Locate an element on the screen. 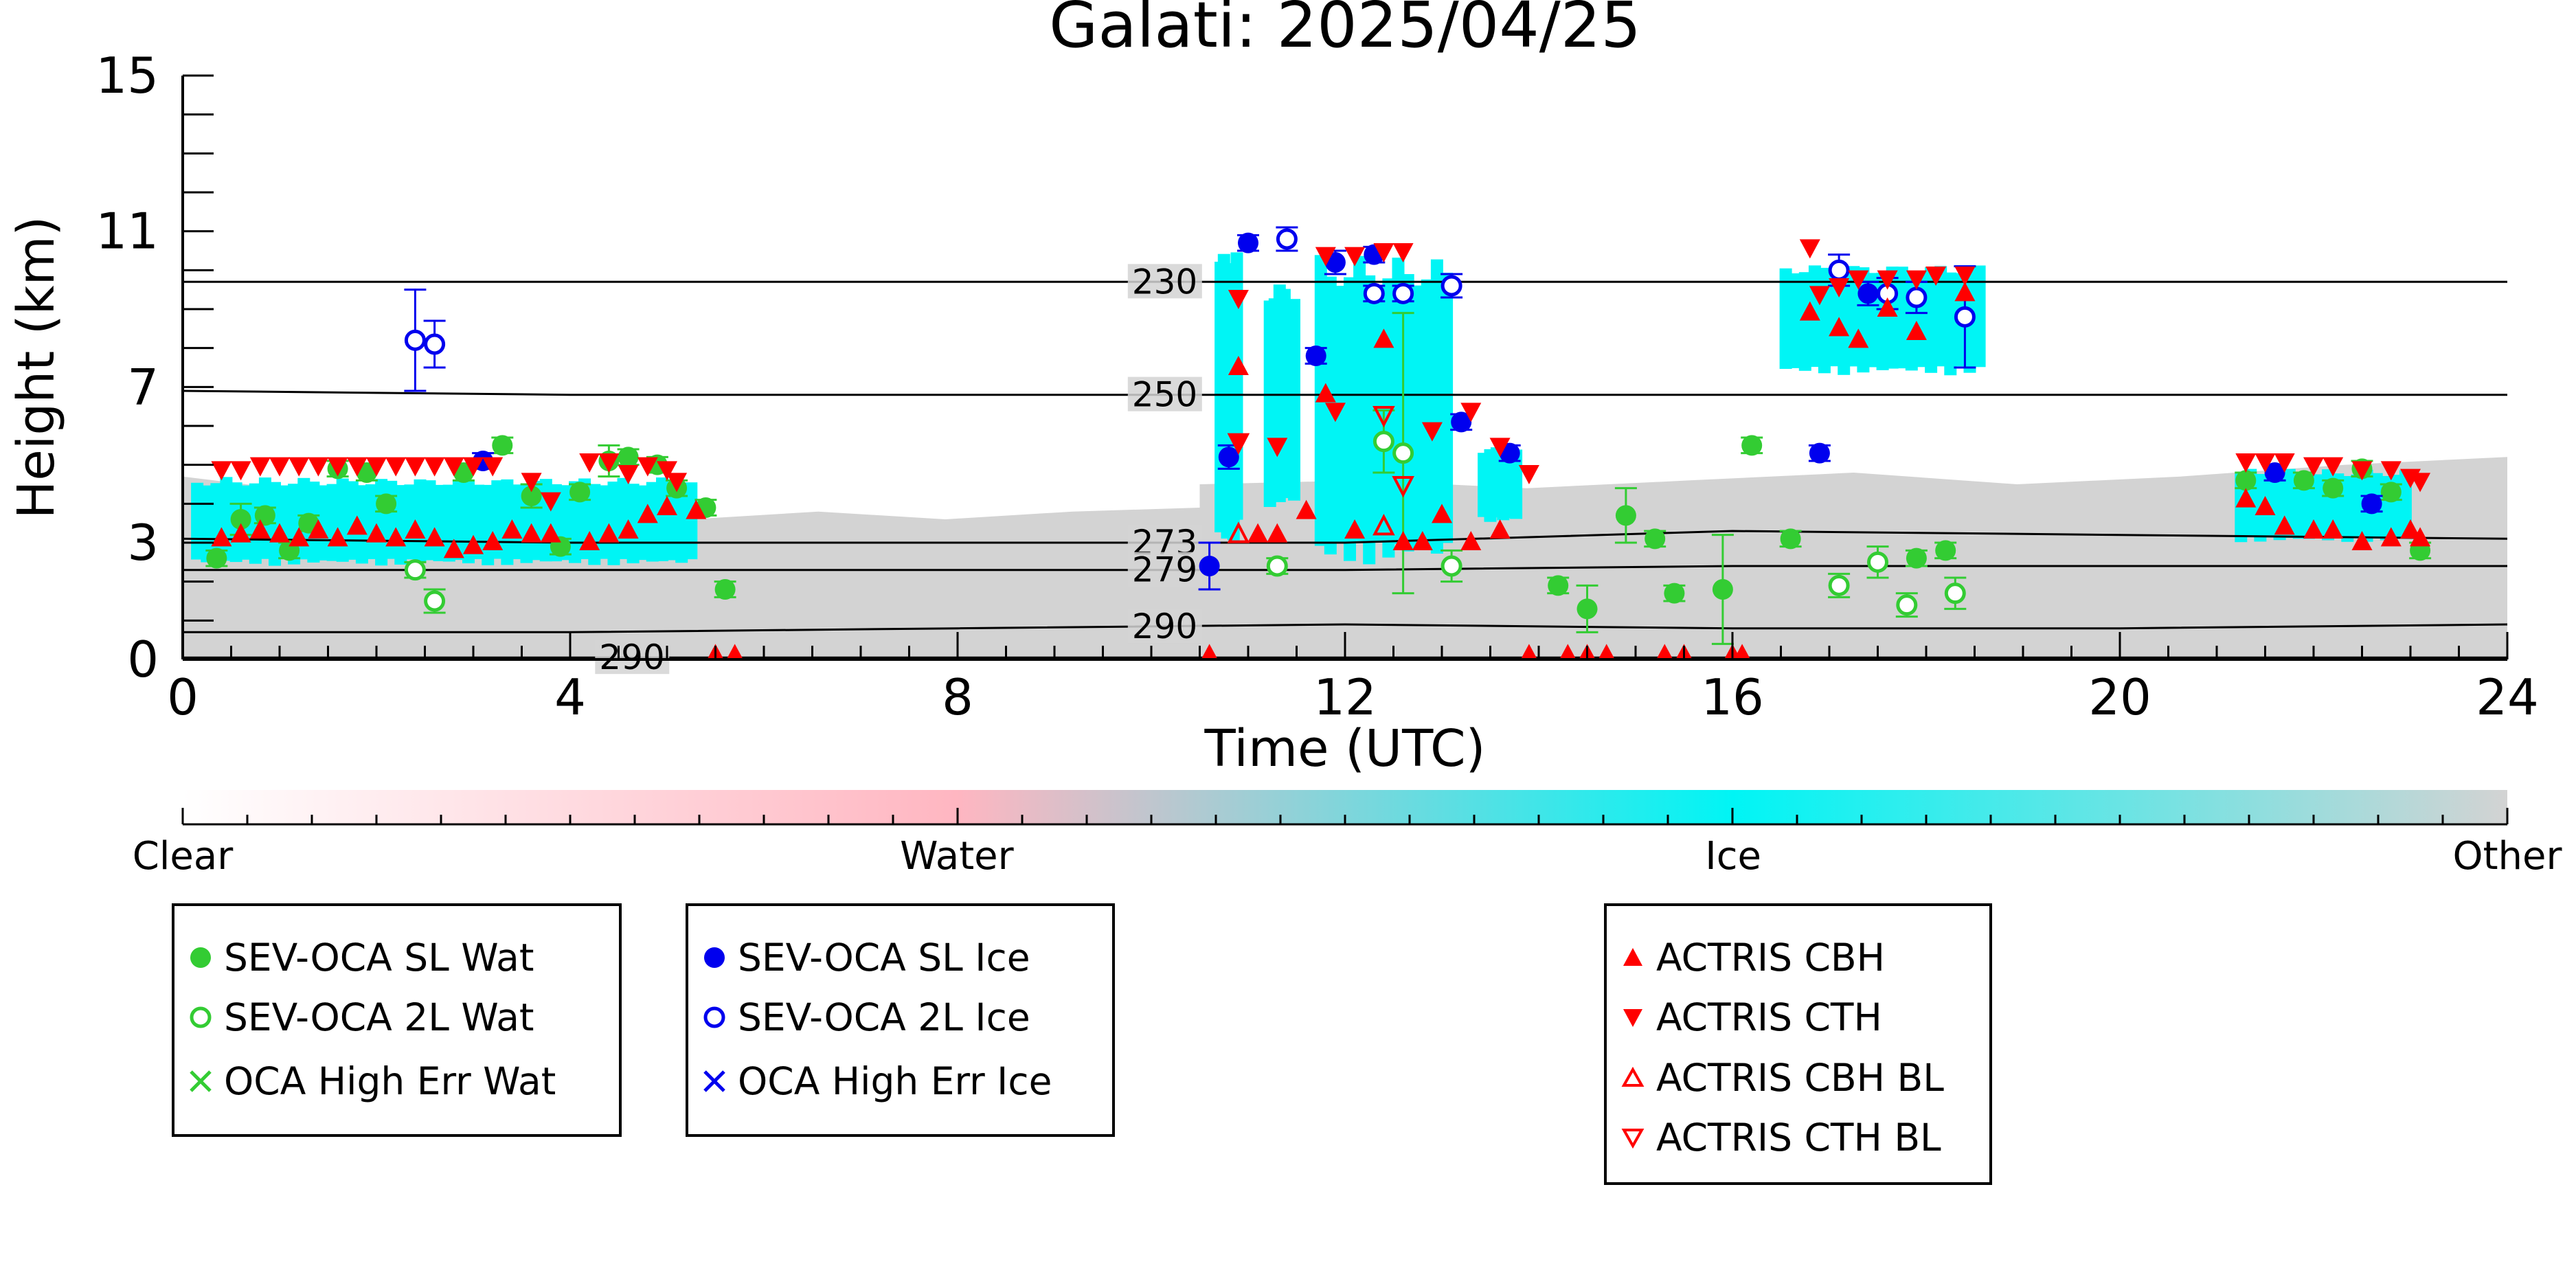  colorbar-label: Clear is located at coordinates (183, 856).